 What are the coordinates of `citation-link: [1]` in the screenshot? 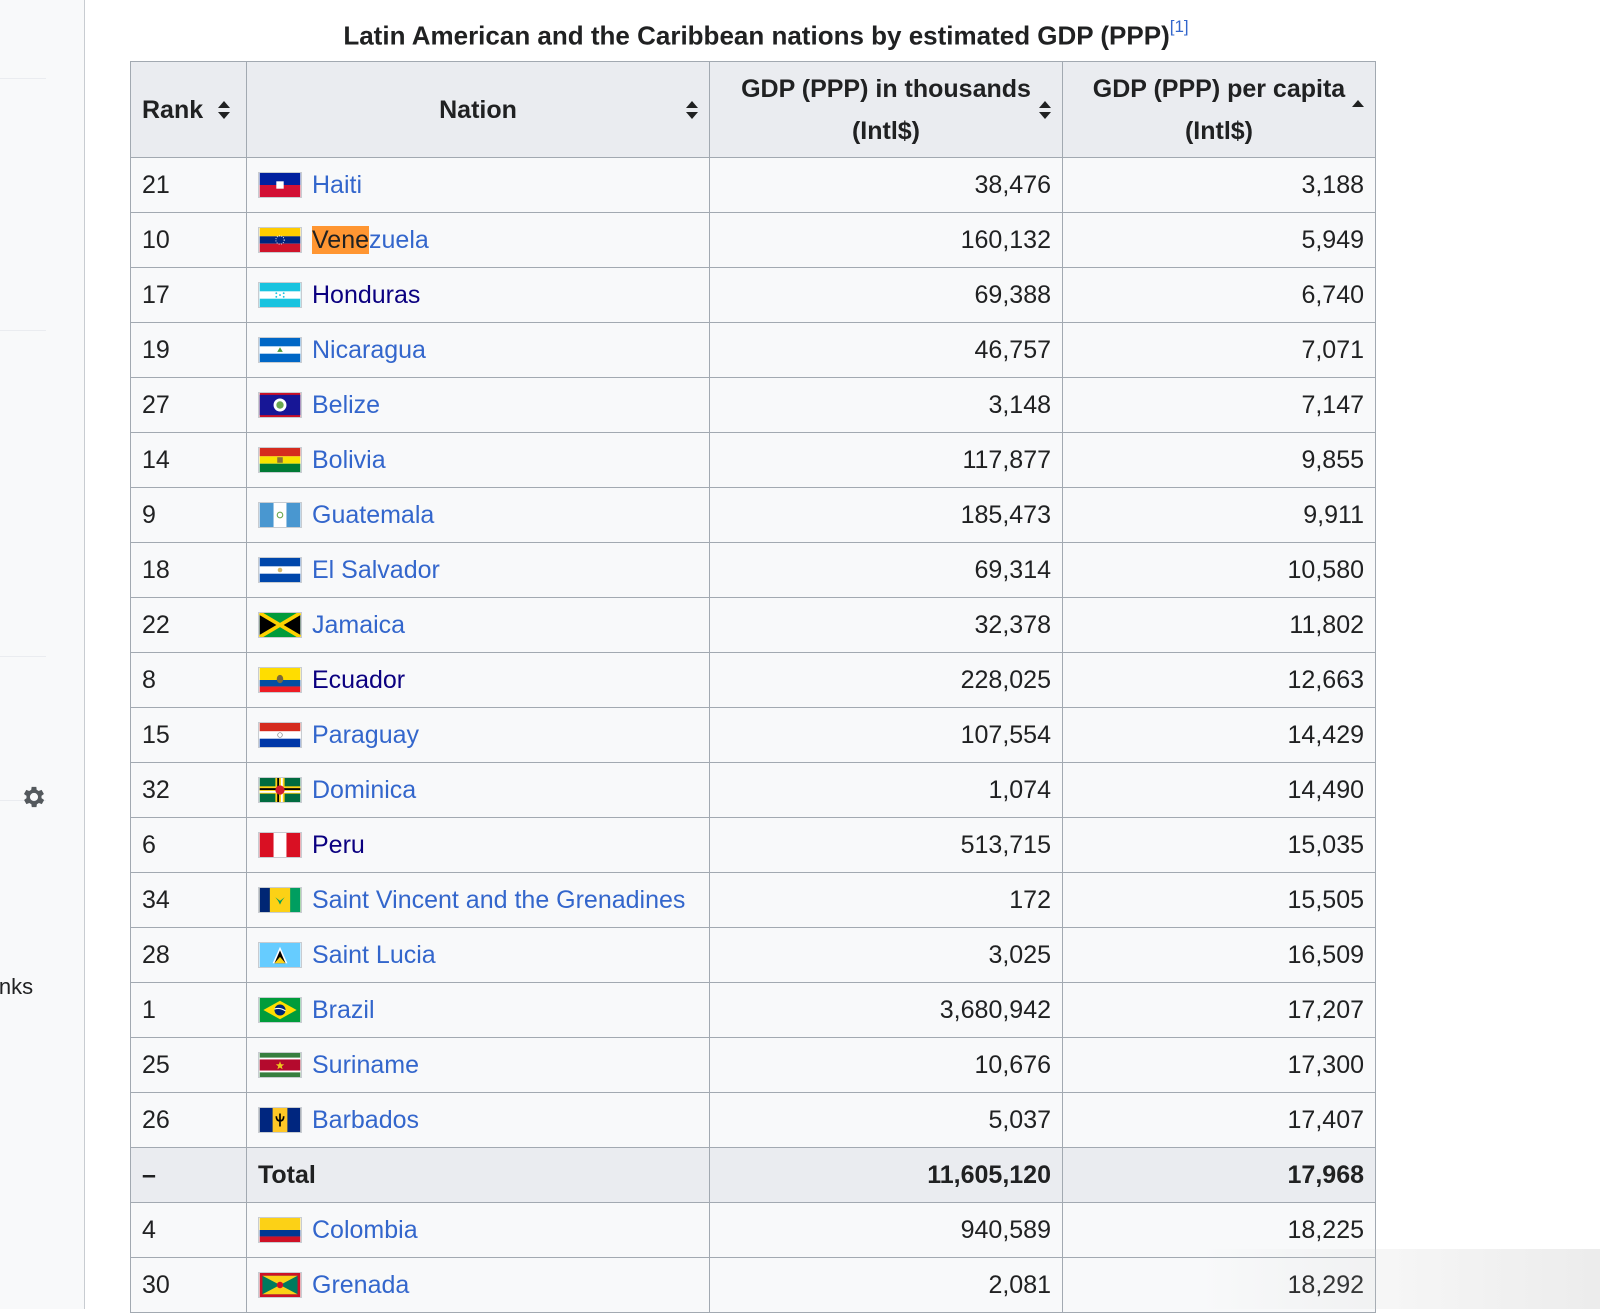 It's located at (1179, 26).